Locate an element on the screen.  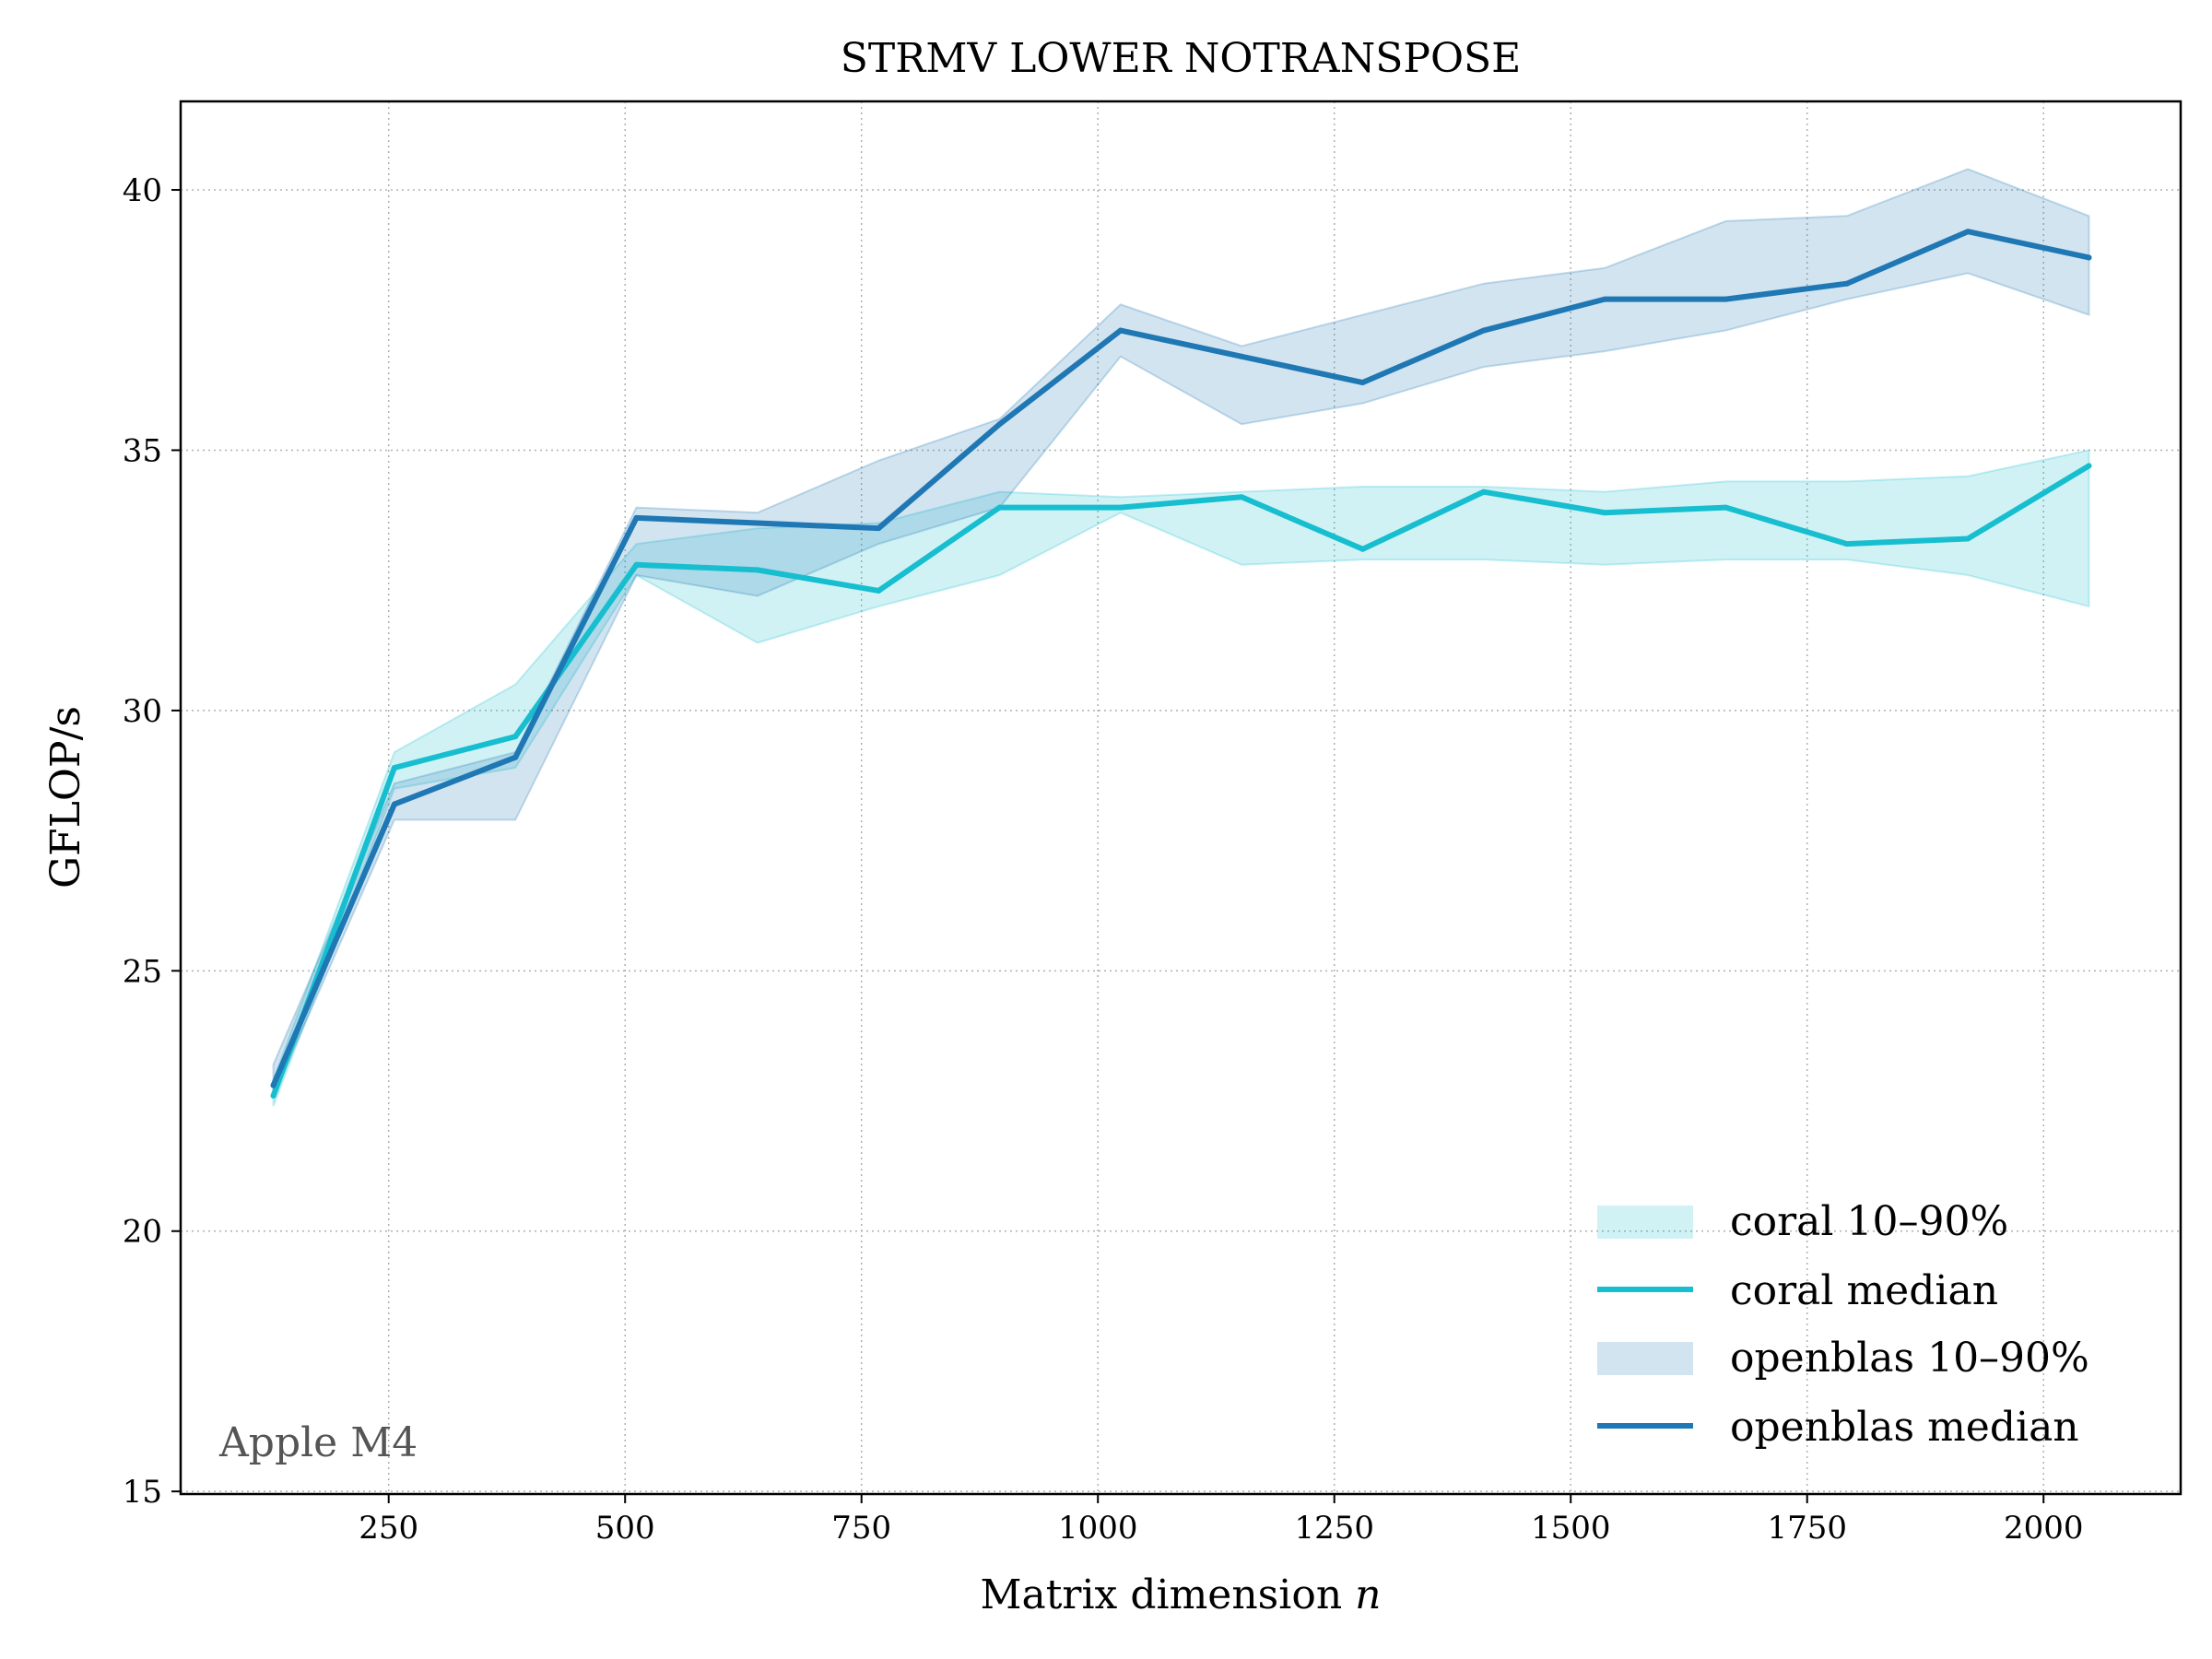
x-axis-variable: n is located at coordinates (1368, 1594).